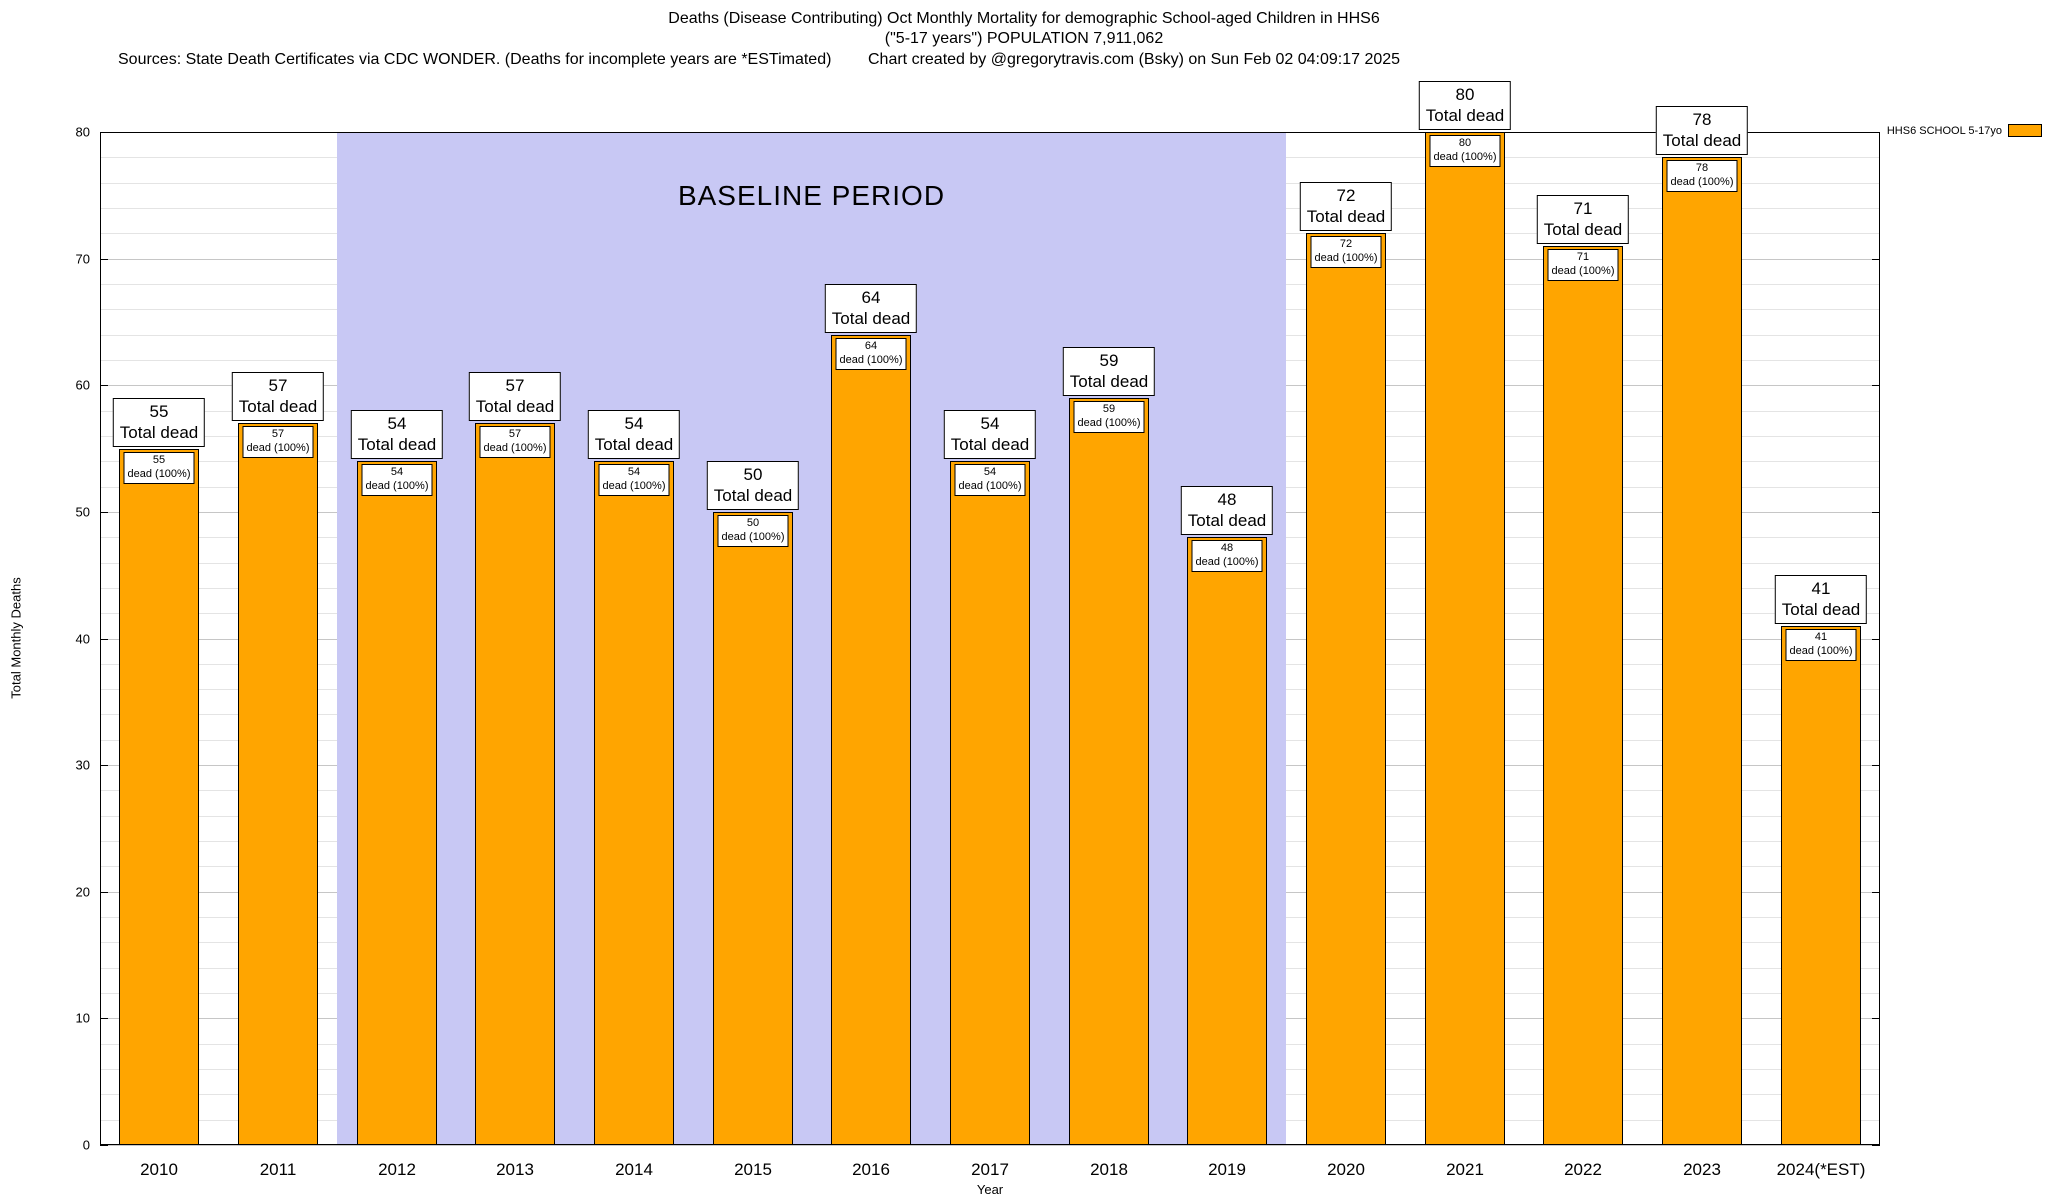 This screenshot has width=2048, height=1200. What do you see at coordinates (871, 297) in the screenshot?
I see `bar-total-value: 64` at bounding box center [871, 297].